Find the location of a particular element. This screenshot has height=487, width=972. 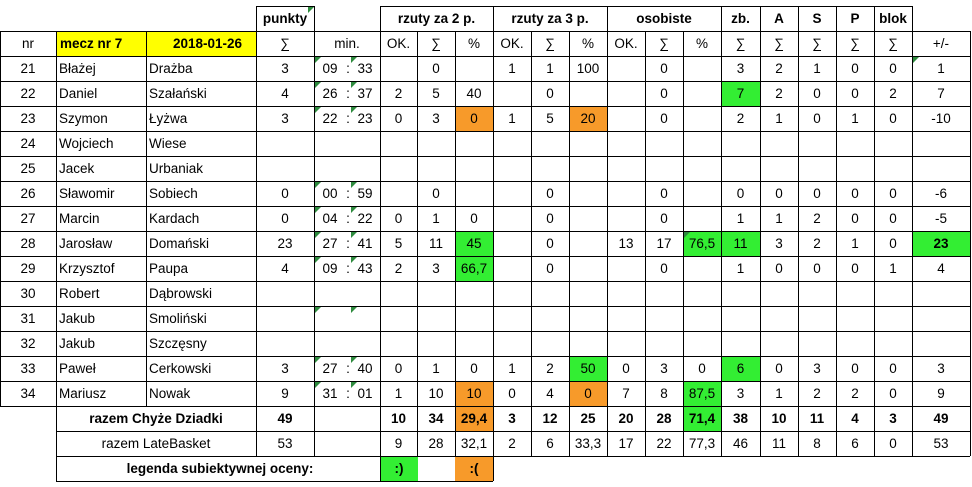

player-last-name: Łyżwa is located at coordinates (168, 118).